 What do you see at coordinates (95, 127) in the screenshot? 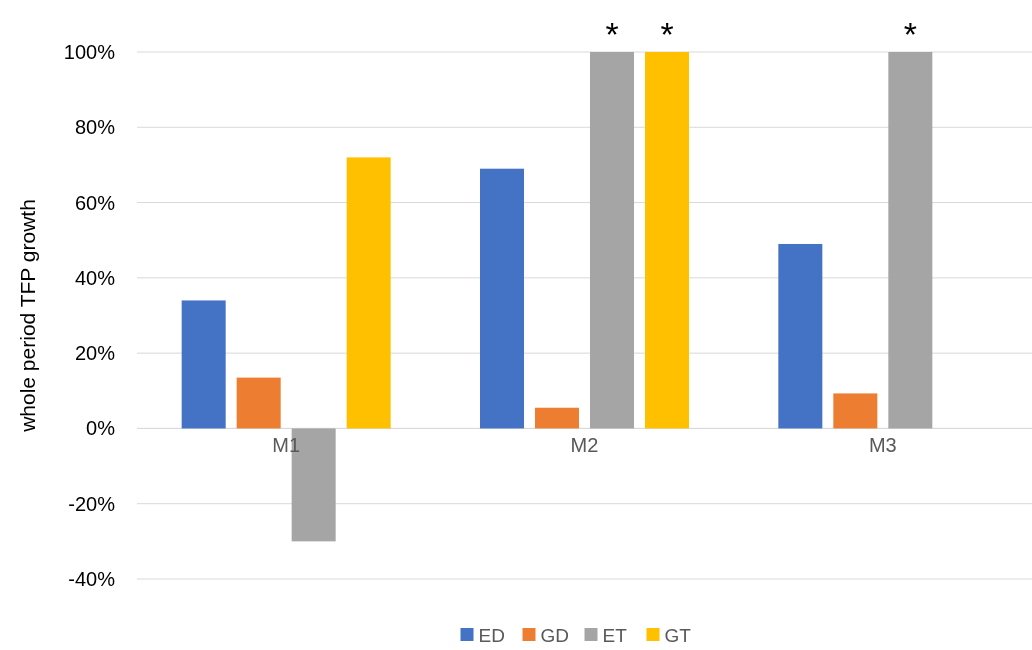
I see `y-tick-label: 80%` at bounding box center [95, 127].